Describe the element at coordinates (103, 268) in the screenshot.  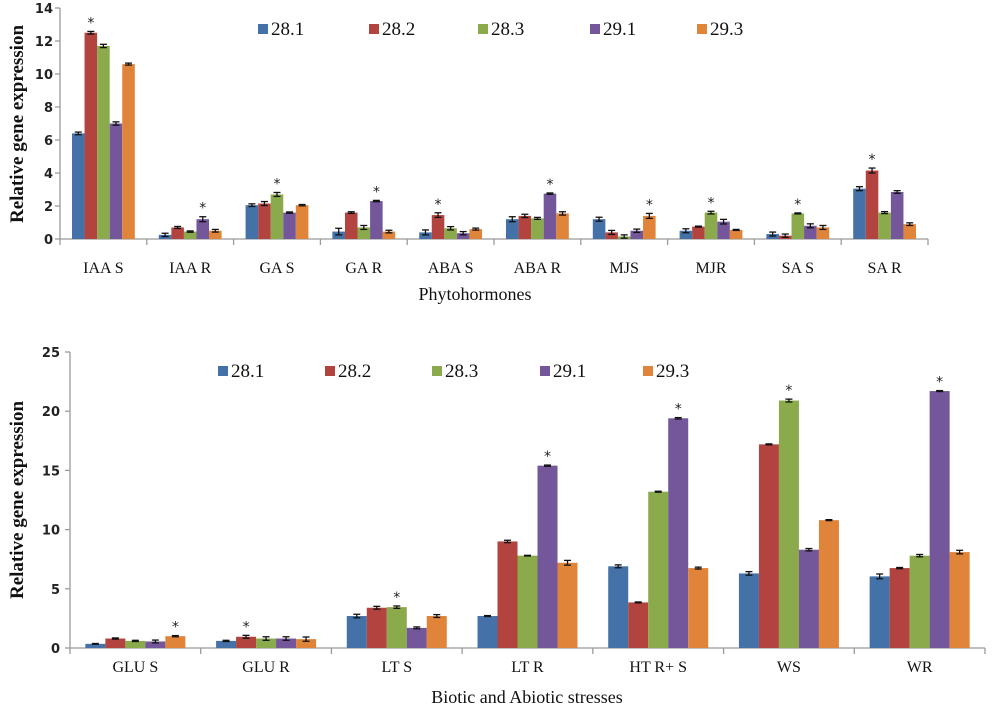
I see `x-tick-label: IAA S` at that location.